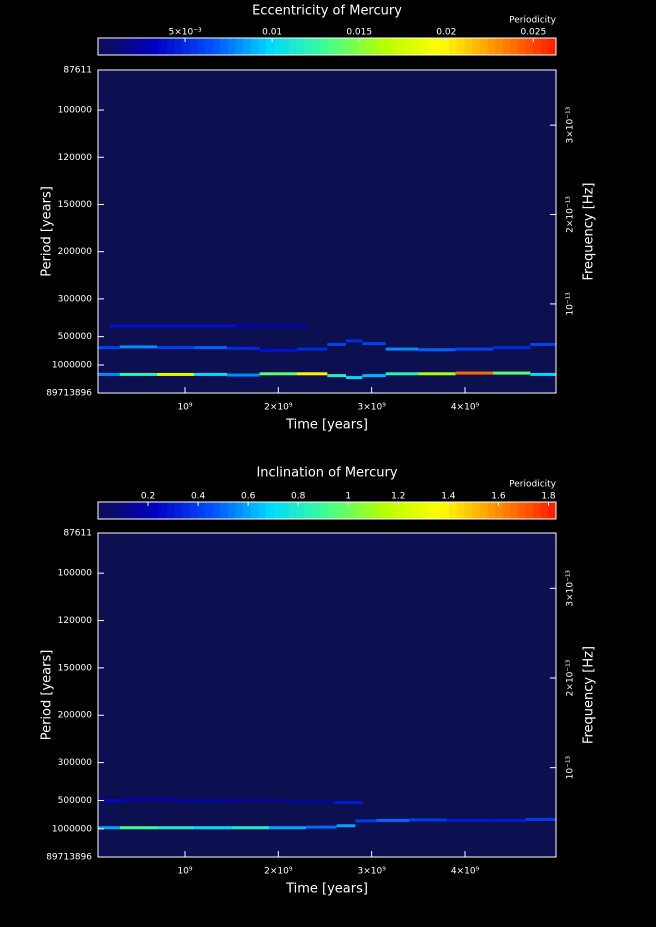  I want to click on y-tick-label: 89713896, so click(69, 858).